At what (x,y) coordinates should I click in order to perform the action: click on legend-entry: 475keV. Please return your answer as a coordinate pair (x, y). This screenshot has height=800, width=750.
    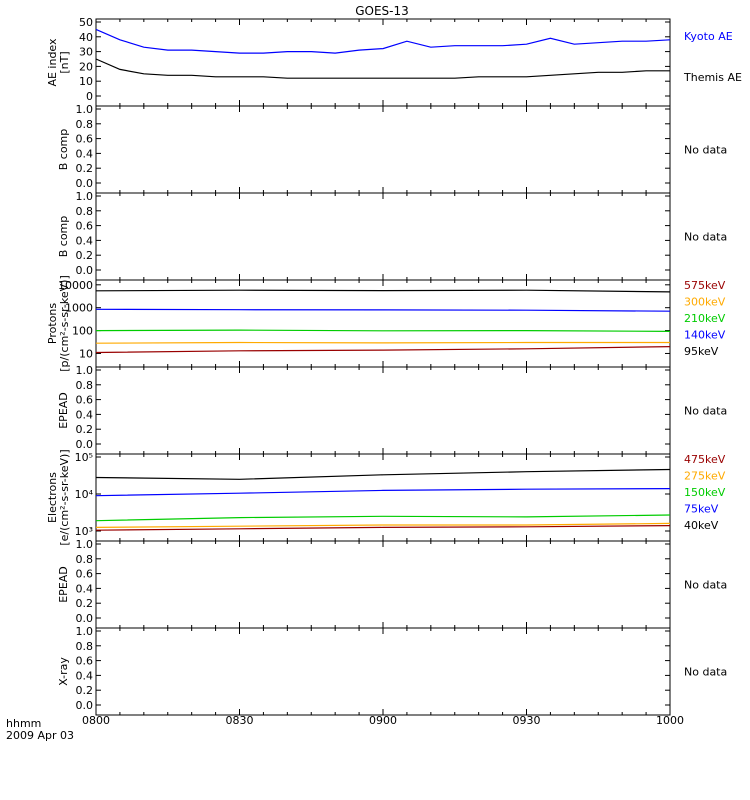
    Looking at the image, I should click on (705, 459).